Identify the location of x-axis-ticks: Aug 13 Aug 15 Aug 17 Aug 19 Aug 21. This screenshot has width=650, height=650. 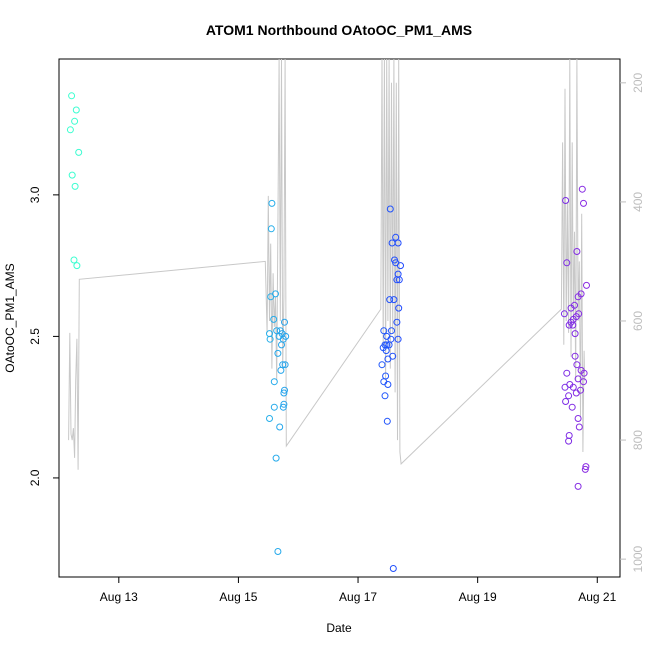
(358, 590).